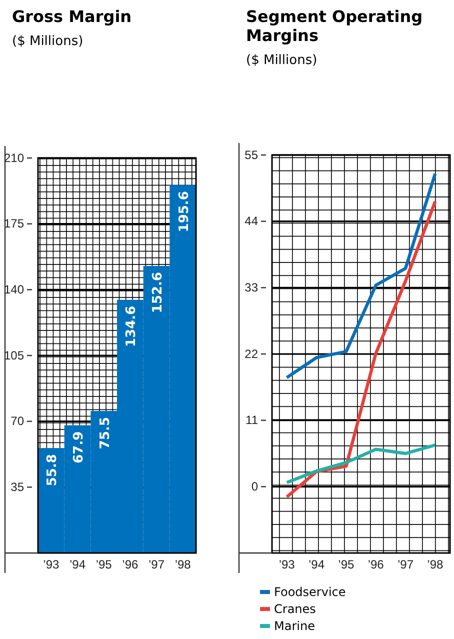  I want to click on y-tick-label: 44, so click(251, 221).